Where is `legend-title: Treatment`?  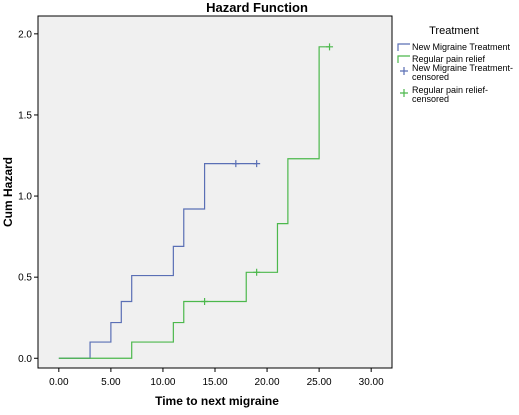 legend-title: Treatment is located at coordinates (454, 31).